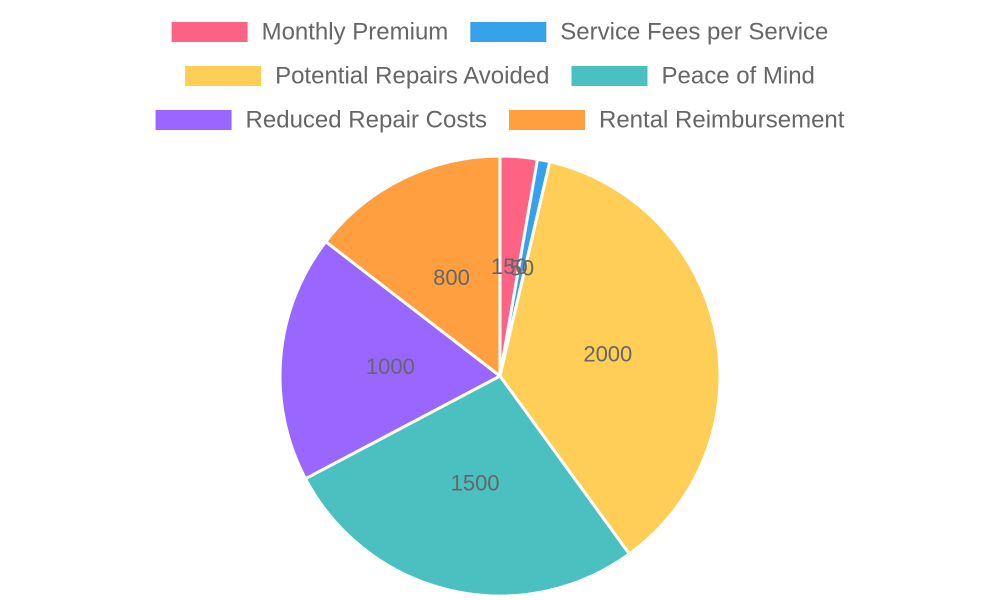  I want to click on slice-value-label-peace-of-mind: 1500, so click(475, 483).